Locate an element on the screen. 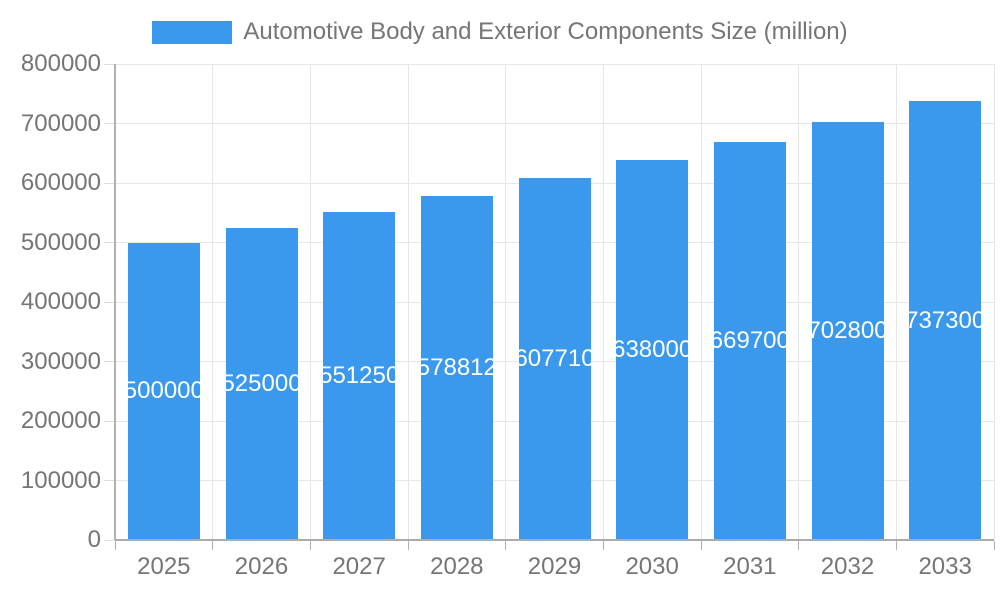 Image resolution: width=1000 pixels, height=600 pixels. x-axis-label-2025: 2025 is located at coordinates (164, 566).